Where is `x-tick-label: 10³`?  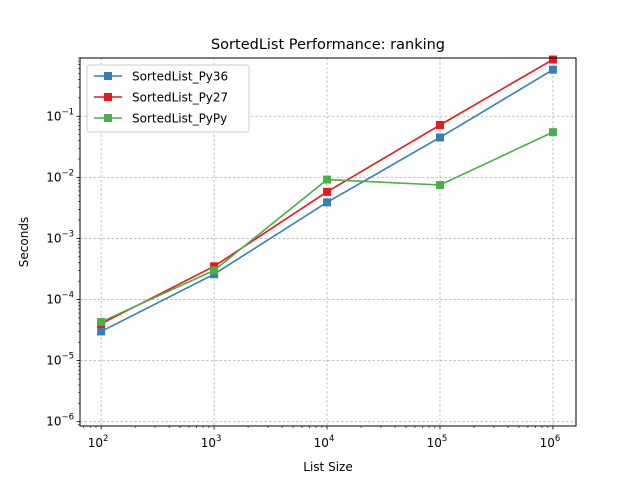
x-tick-label: 10³ is located at coordinates (211, 442).